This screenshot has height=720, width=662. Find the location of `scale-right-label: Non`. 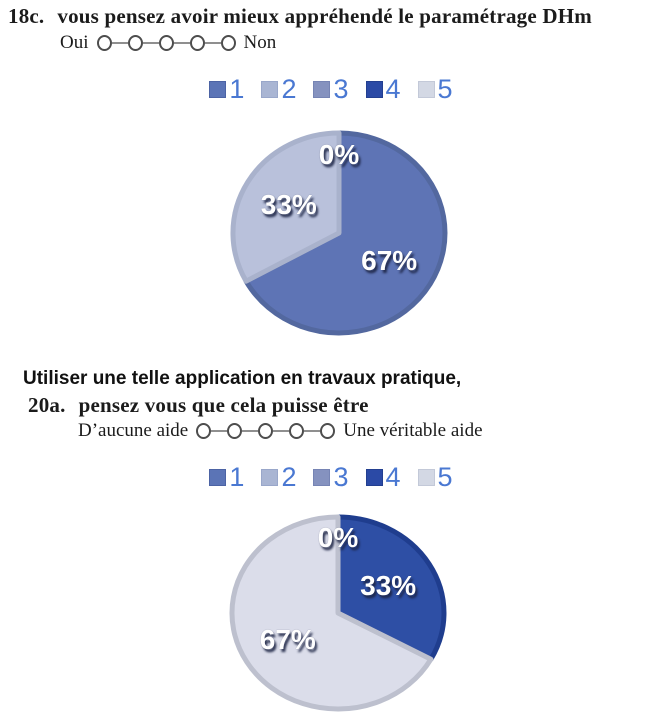

scale-right-label: Non is located at coordinates (260, 42).